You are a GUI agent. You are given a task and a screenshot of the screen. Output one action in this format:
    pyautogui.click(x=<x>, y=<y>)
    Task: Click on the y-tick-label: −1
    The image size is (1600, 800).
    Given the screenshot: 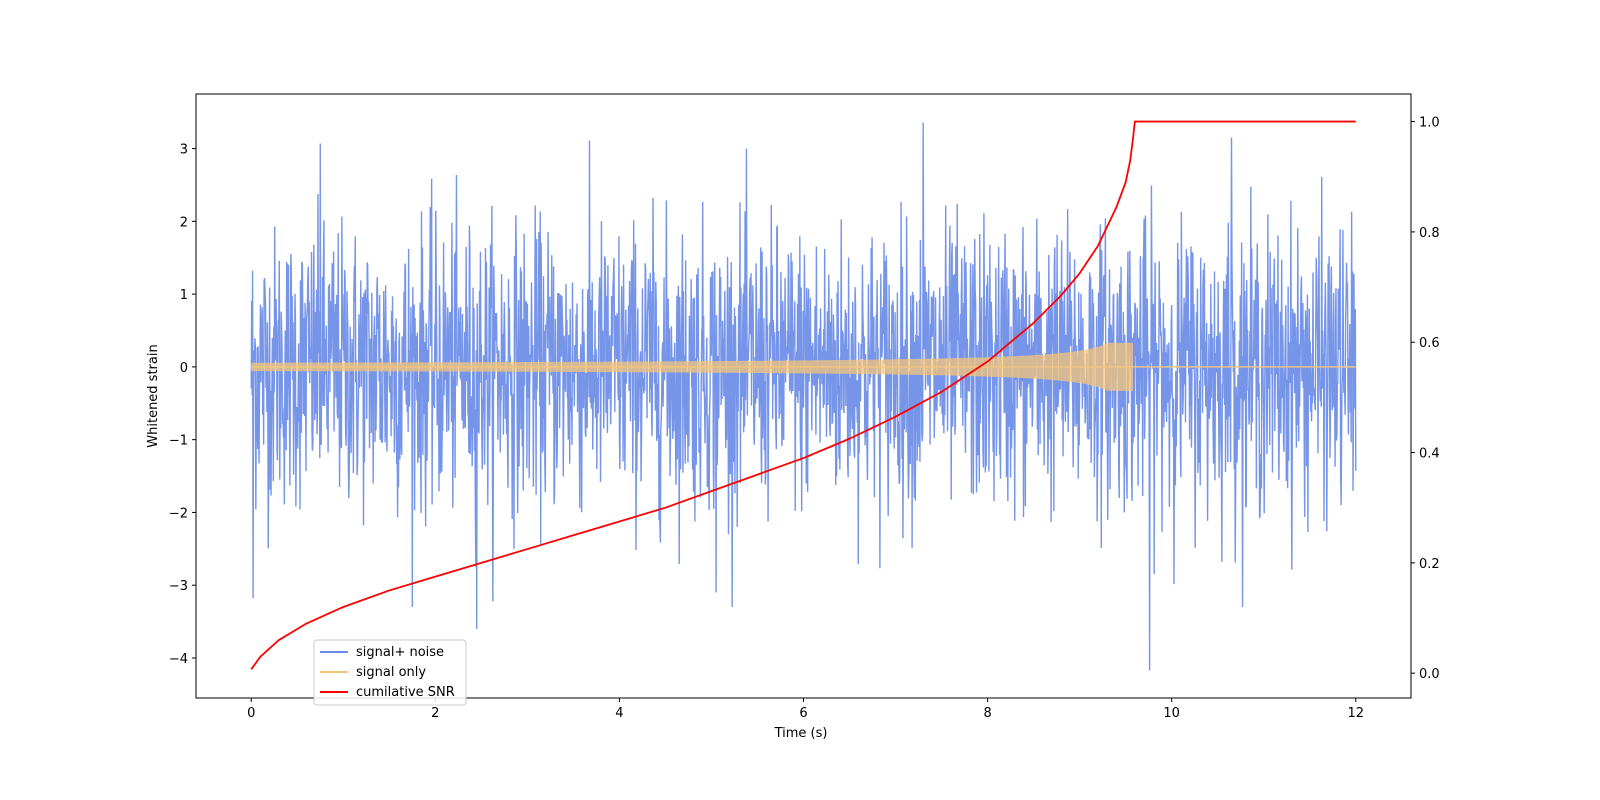 What is the action you would take?
    pyautogui.click(x=178, y=441)
    